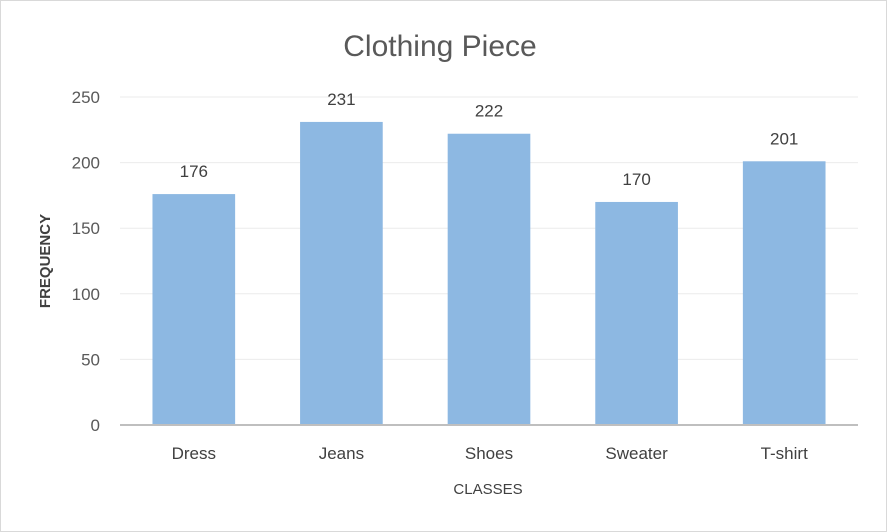 Image resolution: width=887 pixels, height=532 pixels. What do you see at coordinates (487, 489) in the screenshot?
I see `x-axis-label: CLASSES` at bounding box center [487, 489].